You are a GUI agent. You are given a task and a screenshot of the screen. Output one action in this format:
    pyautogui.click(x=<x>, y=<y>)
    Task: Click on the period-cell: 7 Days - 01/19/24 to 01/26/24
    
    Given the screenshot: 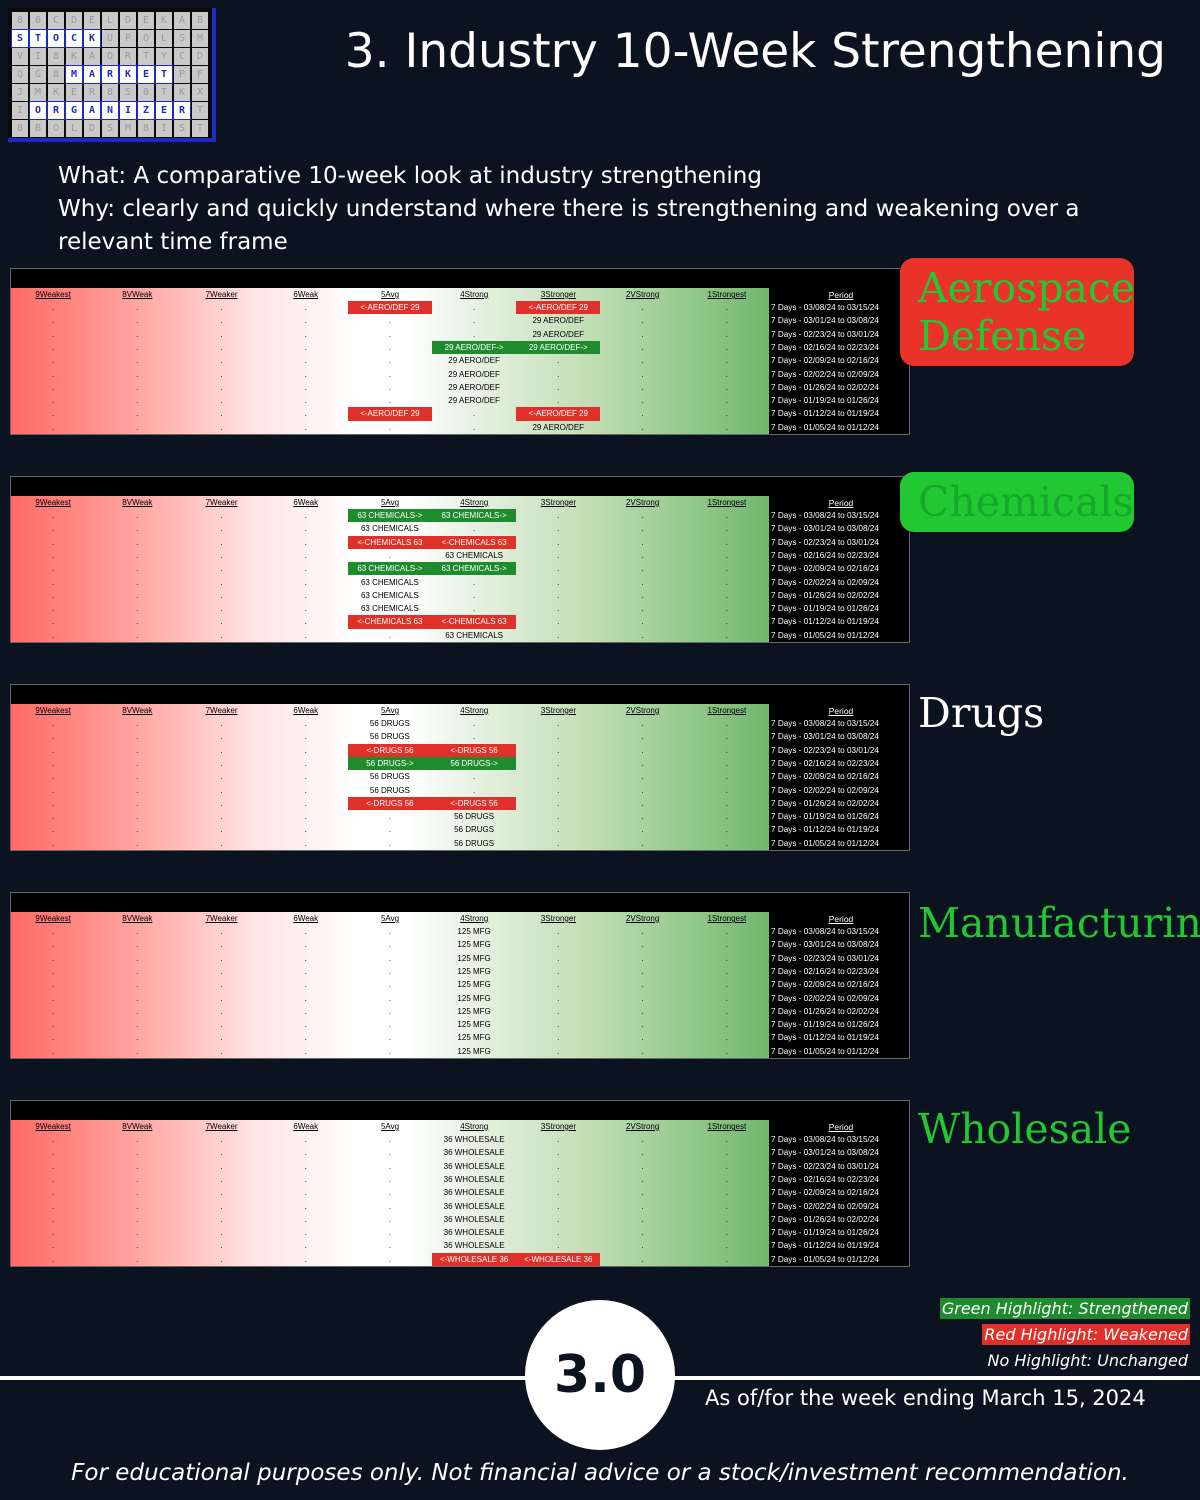 What is the action you would take?
    pyautogui.click(x=825, y=609)
    